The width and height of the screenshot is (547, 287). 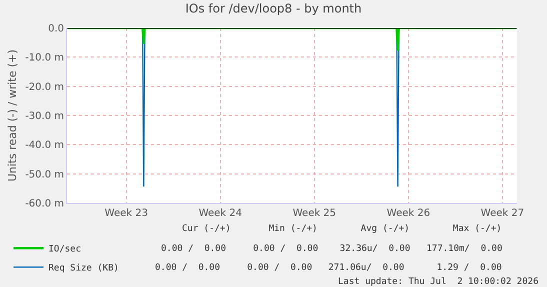 I want to click on x-tick-label: Week 23, so click(x=126, y=213).